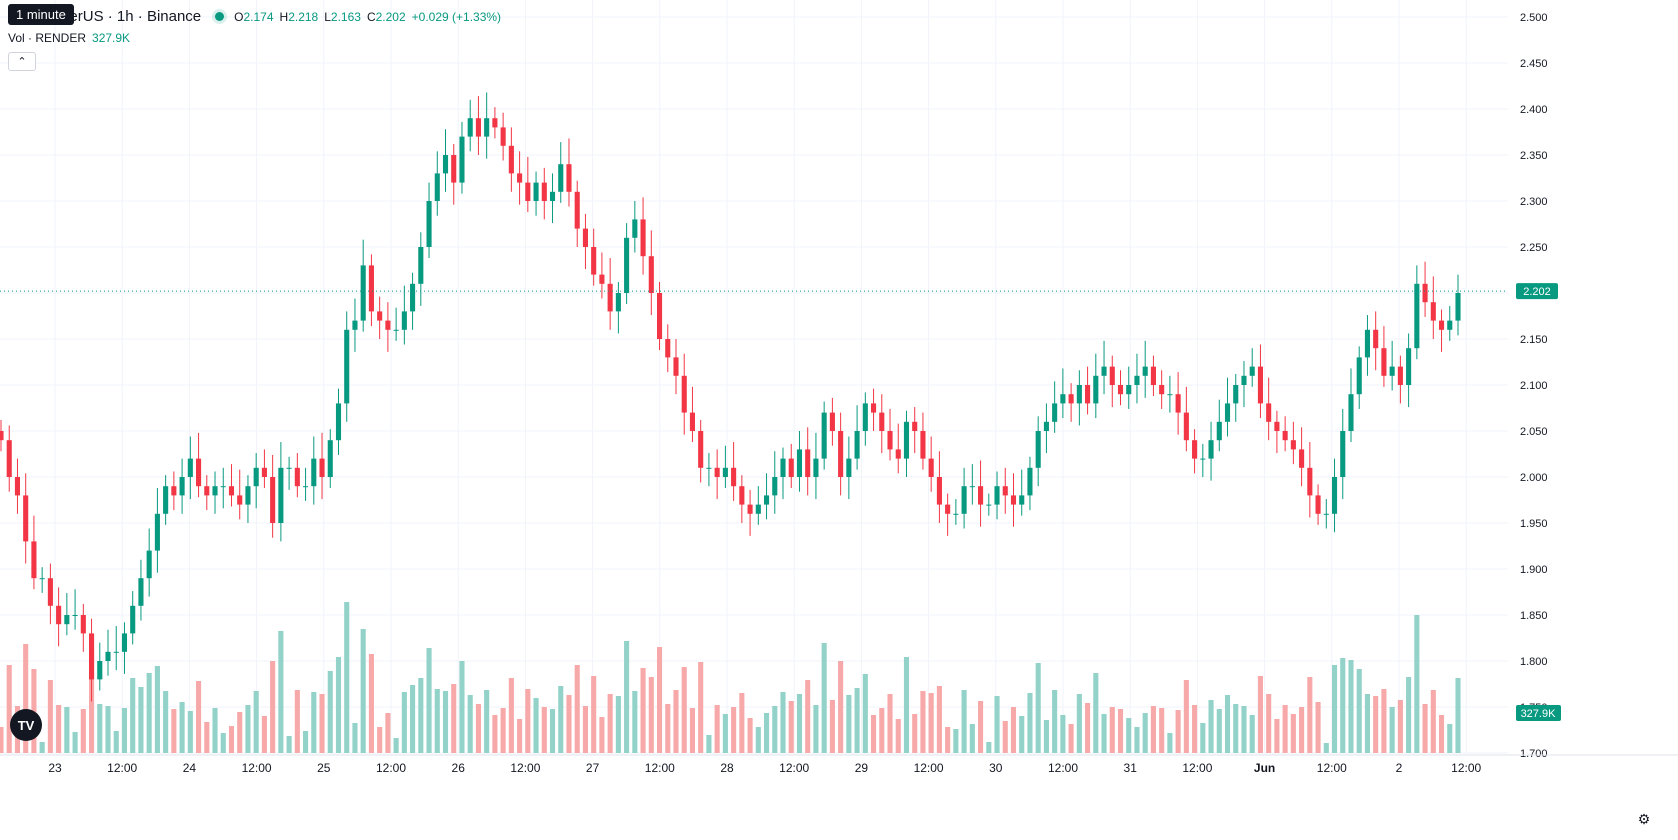 The image size is (1678, 840). What do you see at coordinates (1534, 754) in the screenshot?
I see `price-tick-label: 1.700` at bounding box center [1534, 754].